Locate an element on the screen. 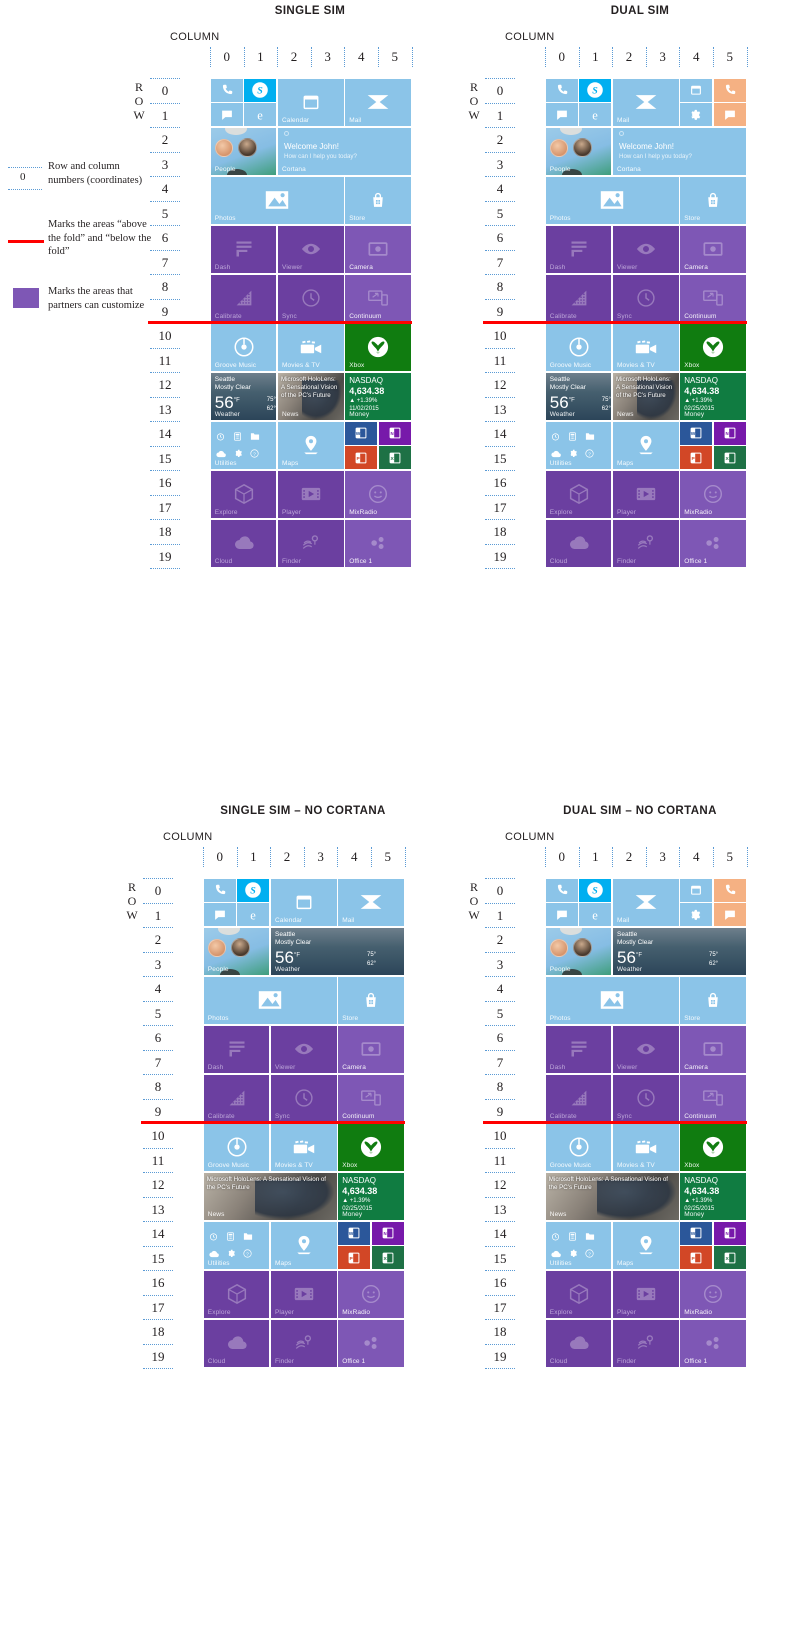 The width and height of the screenshot is (796, 1646). tile-skype: S is located at coordinates (253, 890).